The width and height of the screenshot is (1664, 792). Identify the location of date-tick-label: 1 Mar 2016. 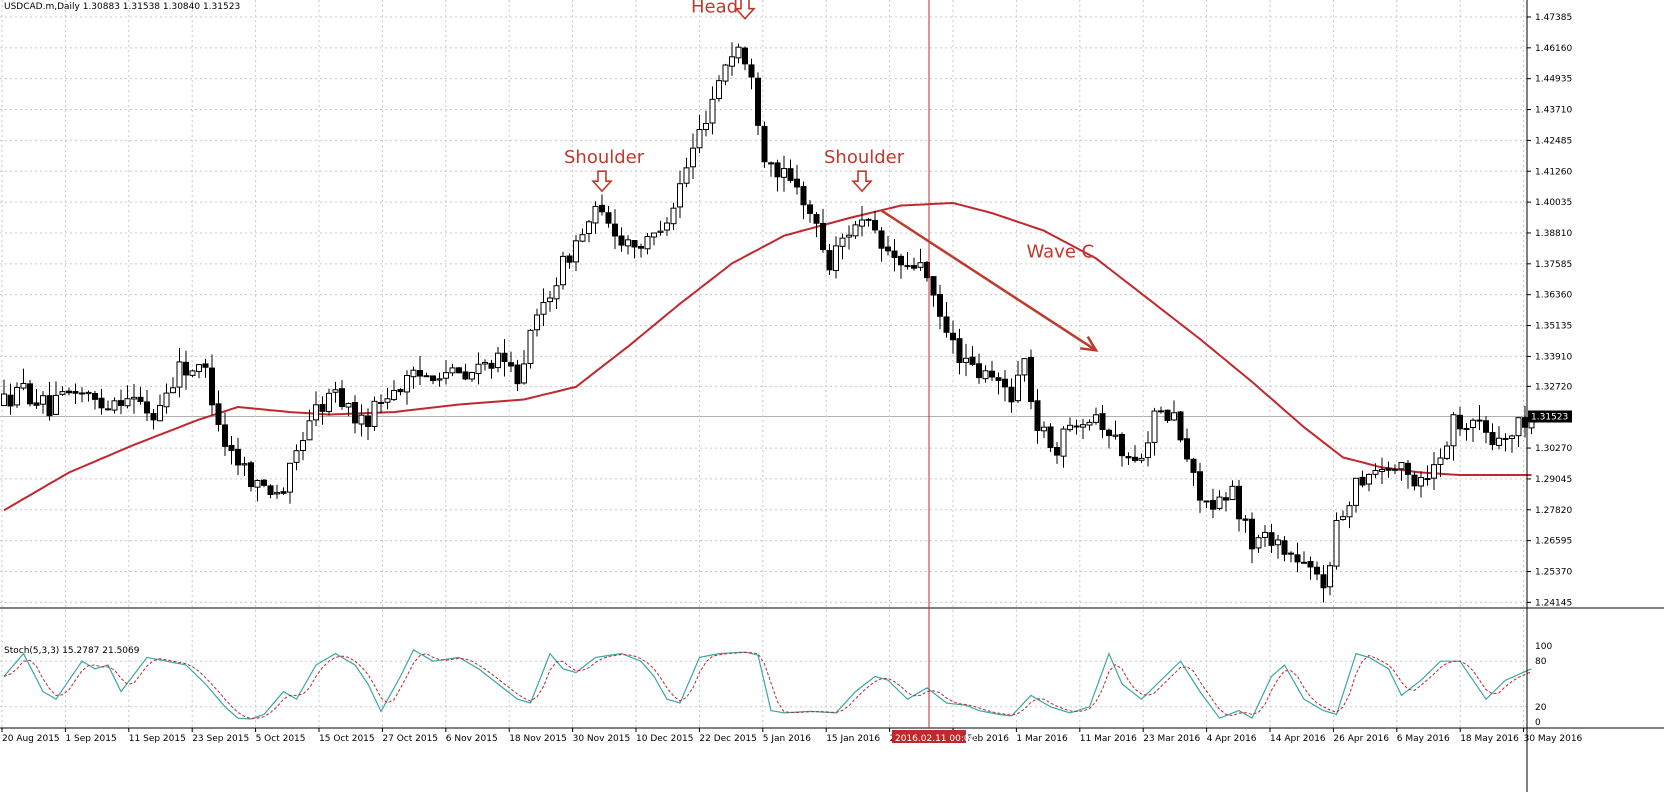
(1042, 739).